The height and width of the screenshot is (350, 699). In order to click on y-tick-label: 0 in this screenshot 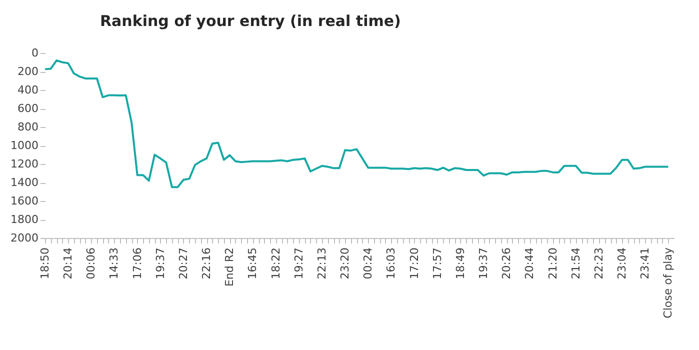, I will do `click(35, 53)`.